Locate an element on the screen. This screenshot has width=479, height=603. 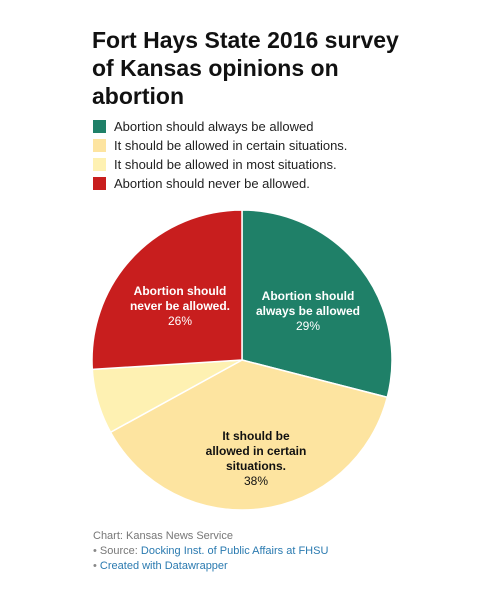
source-prefix: Source: is located at coordinates (118, 551).